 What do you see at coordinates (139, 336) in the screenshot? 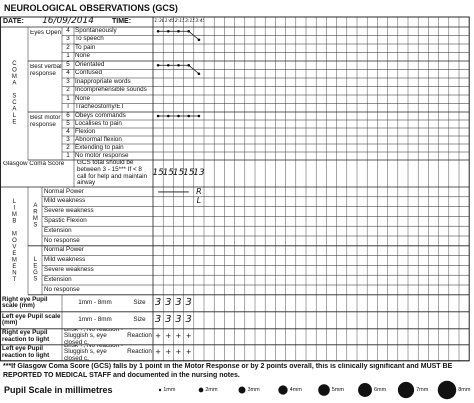
I see `pupil-field: Reaction` at bounding box center [139, 336].